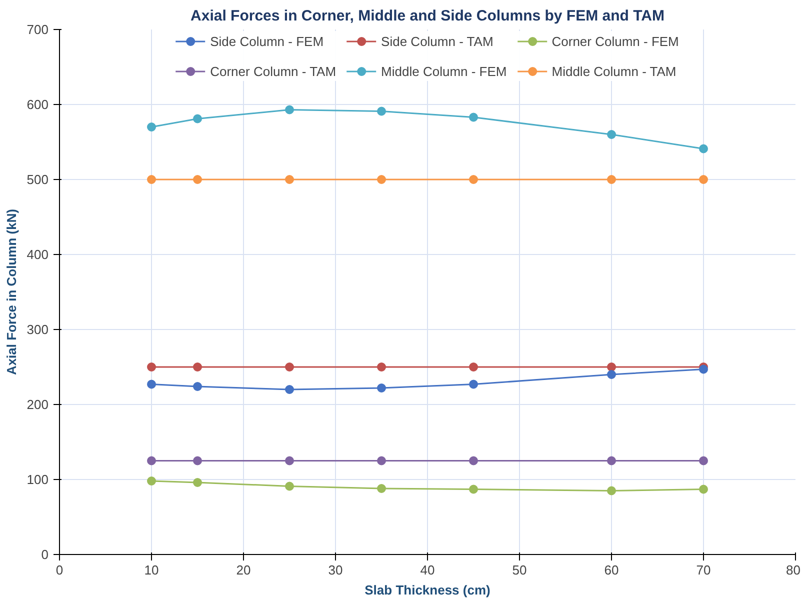 This screenshot has height=615, width=808. What do you see at coordinates (37, 329) in the screenshot?
I see `y-tick-label: 300` at bounding box center [37, 329].